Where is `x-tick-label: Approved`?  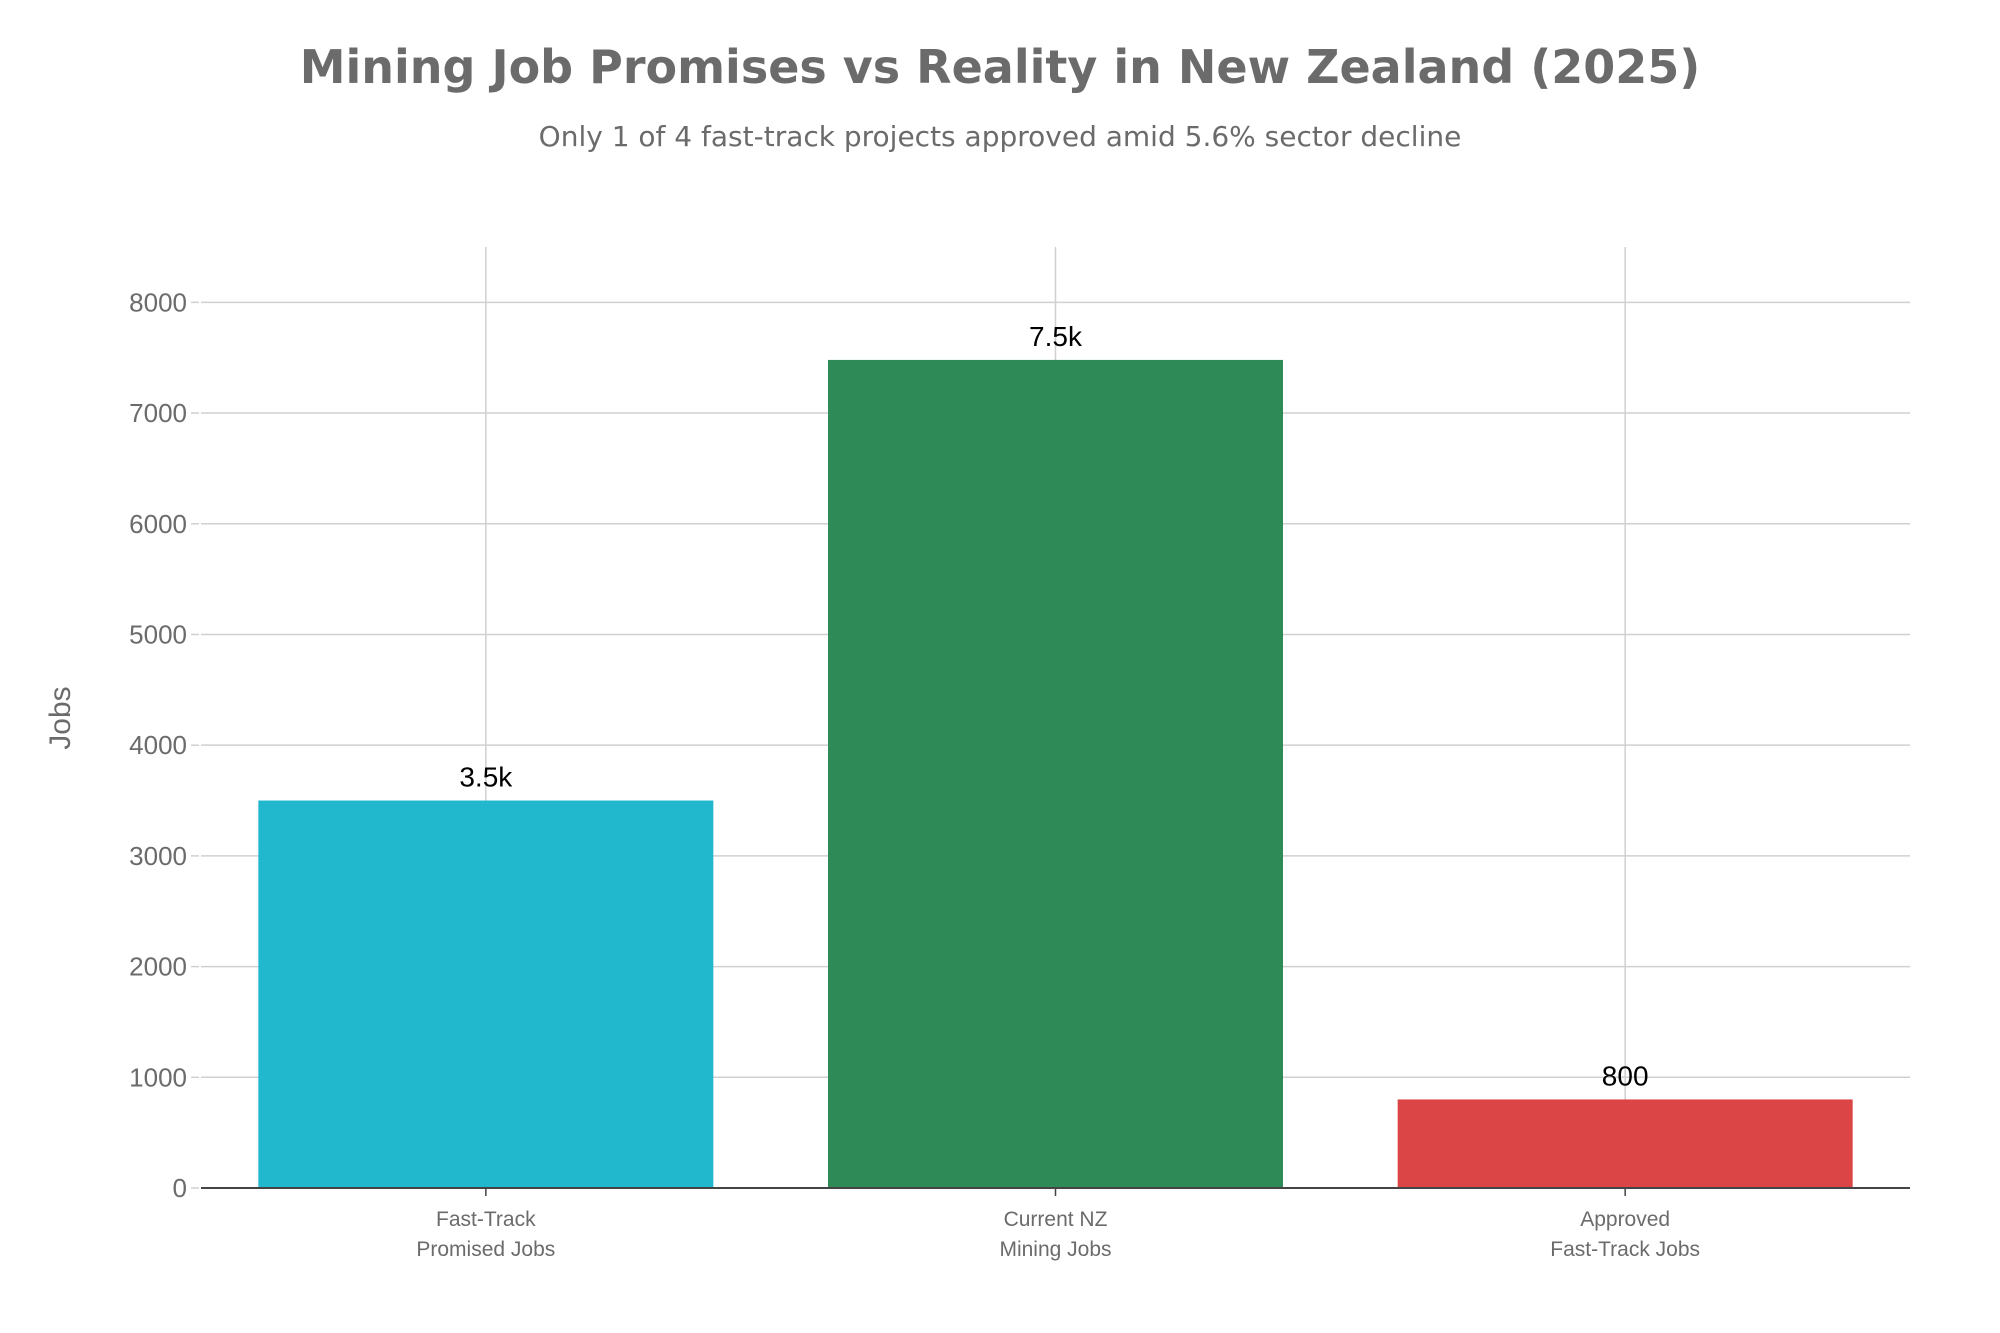 x-tick-label: Approved is located at coordinates (1625, 1219).